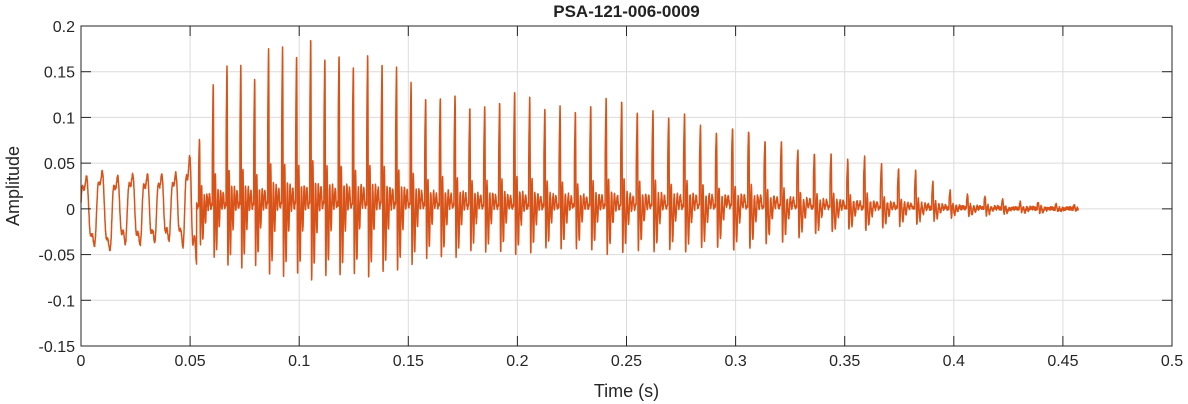 This screenshot has height=404, width=1188. Describe the element at coordinates (299, 361) in the screenshot. I see `x-tick-label: 0.1` at that location.